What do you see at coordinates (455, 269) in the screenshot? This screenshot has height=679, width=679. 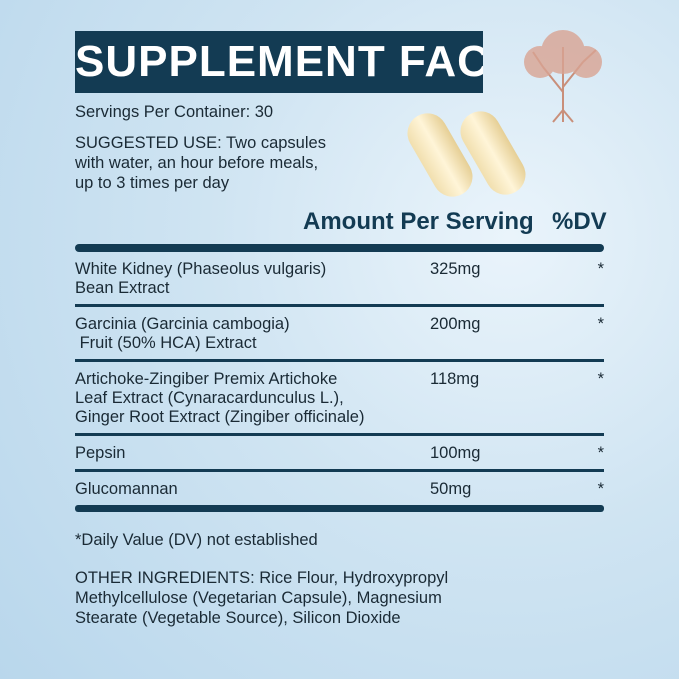 I see `ingredient-amount: 325mg` at bounding box center [455, 269].